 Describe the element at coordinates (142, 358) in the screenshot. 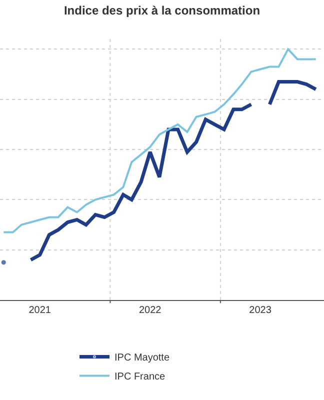

I see `legend-label: IPC Mayotte` at that location.